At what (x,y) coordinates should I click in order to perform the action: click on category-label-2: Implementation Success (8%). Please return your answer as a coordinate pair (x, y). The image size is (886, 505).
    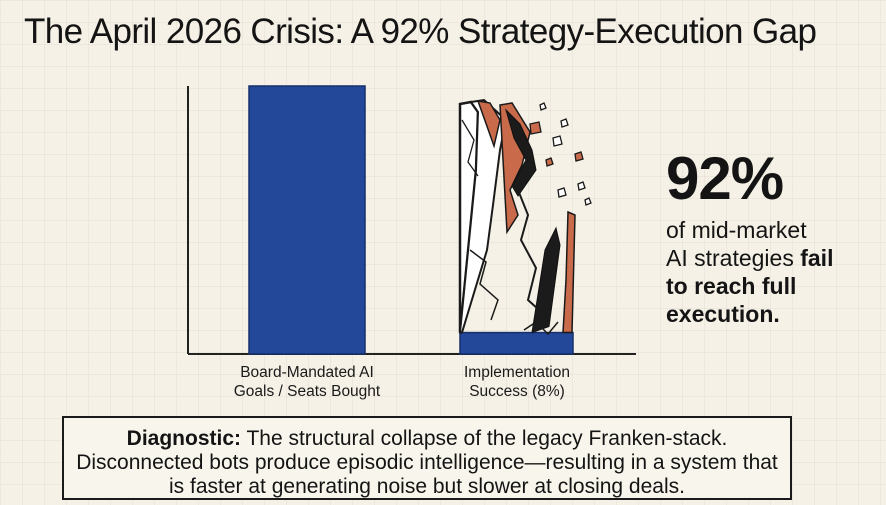
    Looking at the image, I should click on (517, 382).